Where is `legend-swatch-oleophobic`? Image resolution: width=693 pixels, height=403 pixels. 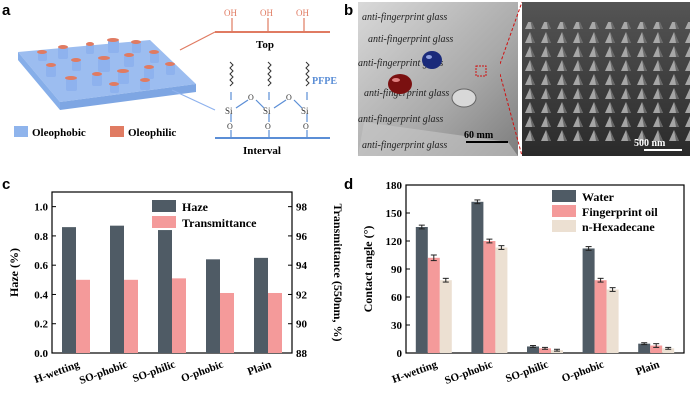 legend-swatch-oleophobic is located at coordinates (21, 131).